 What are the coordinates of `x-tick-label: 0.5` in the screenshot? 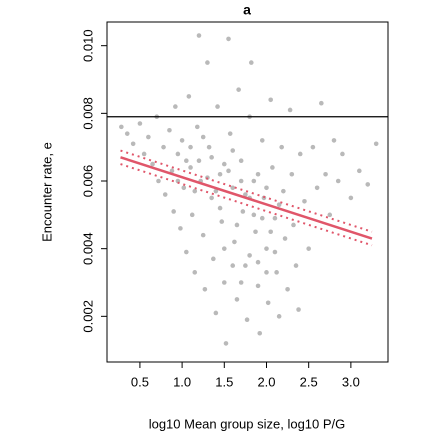 It's located at (140, 381).